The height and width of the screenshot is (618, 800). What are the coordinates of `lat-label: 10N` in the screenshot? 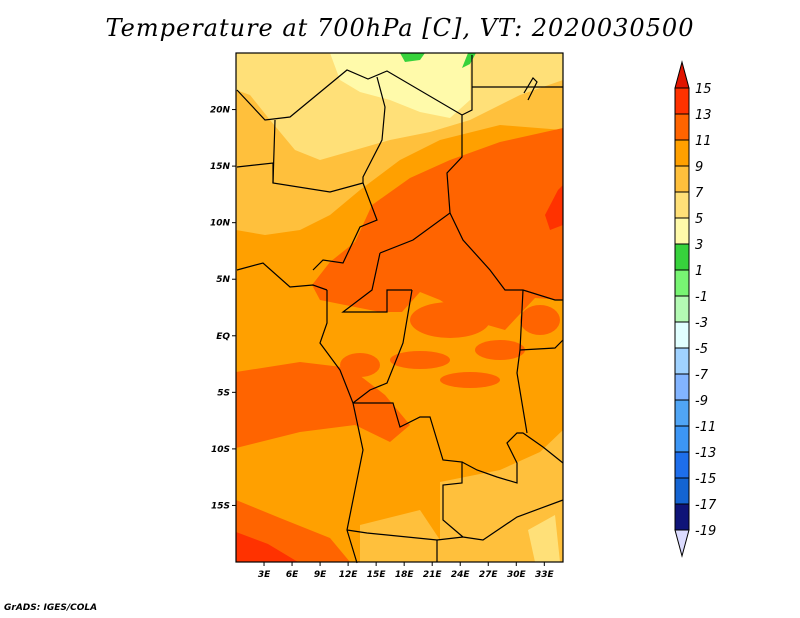 It's located at (220, 224).